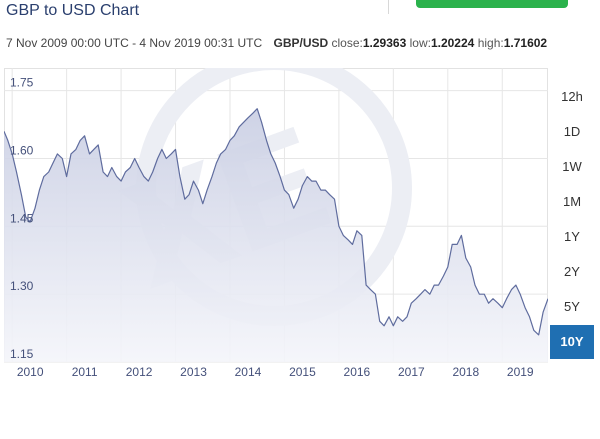  Describe the element at coordinates (302, 371) in the screenshot. I see `x-tick-label: 2015` at that location.